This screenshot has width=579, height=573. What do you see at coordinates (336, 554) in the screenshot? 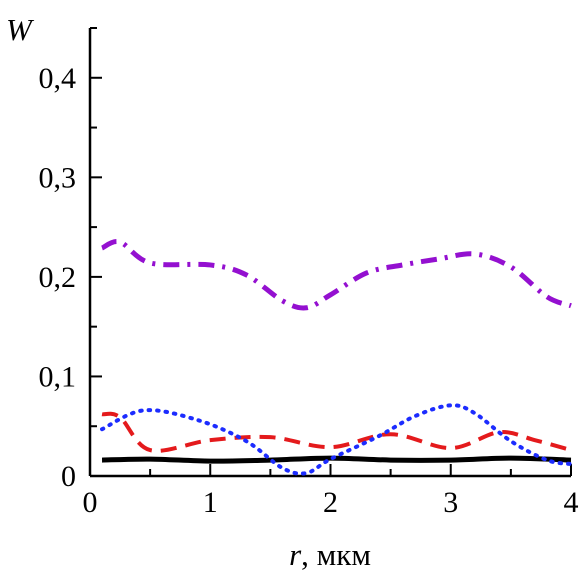
I see `x-axis-unit: , мкм` at bounding box center [336, 554].